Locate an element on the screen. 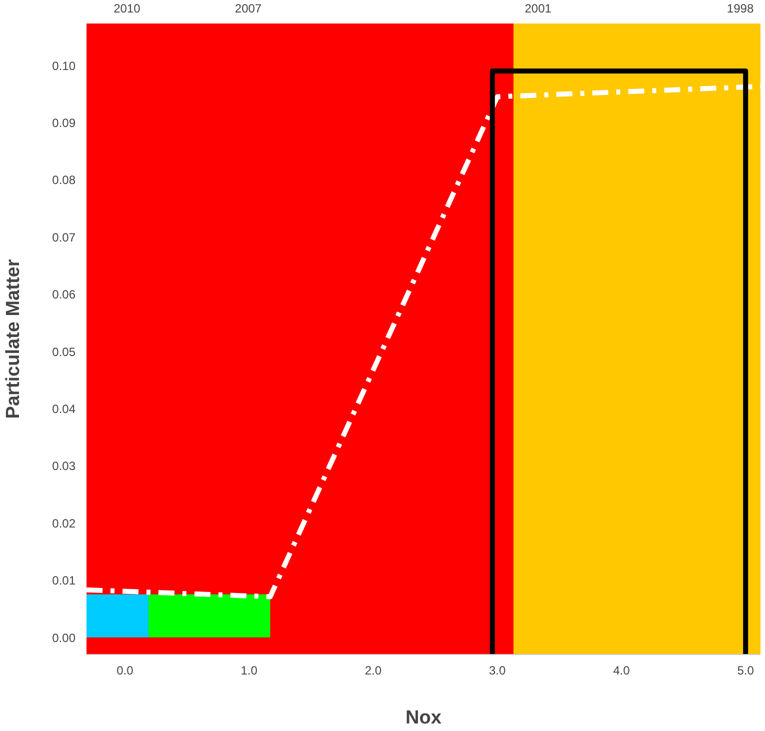 The width and height of the screenshot is (765, 731). text: 2010 is located at coordinates (127, 9).